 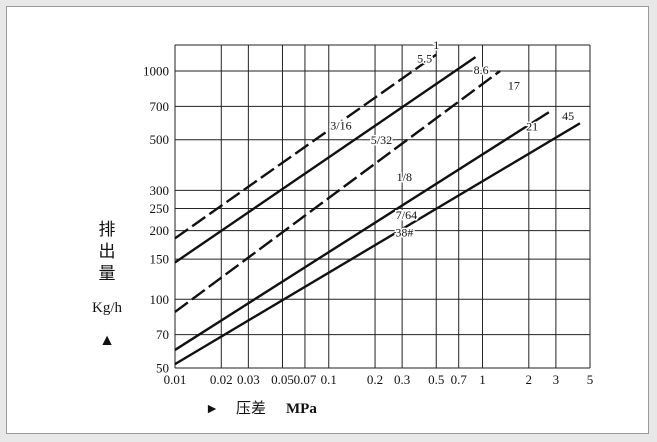 I want to click on y-tick-label: 250, so click(x=160, y=208).